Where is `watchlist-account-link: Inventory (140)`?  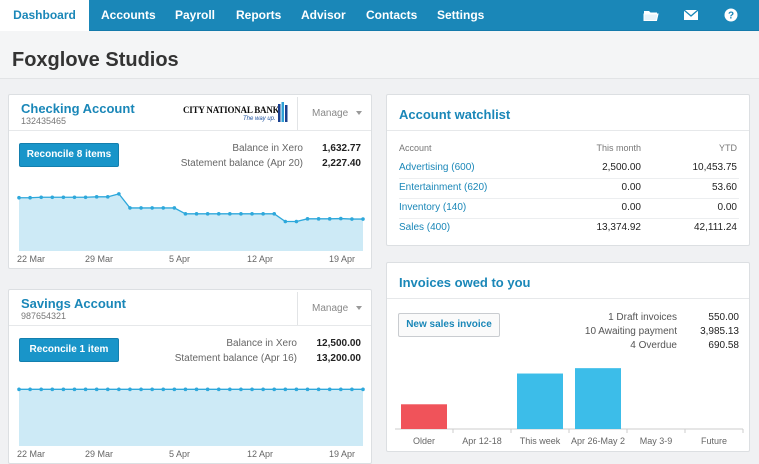
watchlist-account-link: Inventory (140) is located at coordinates (433, 207).